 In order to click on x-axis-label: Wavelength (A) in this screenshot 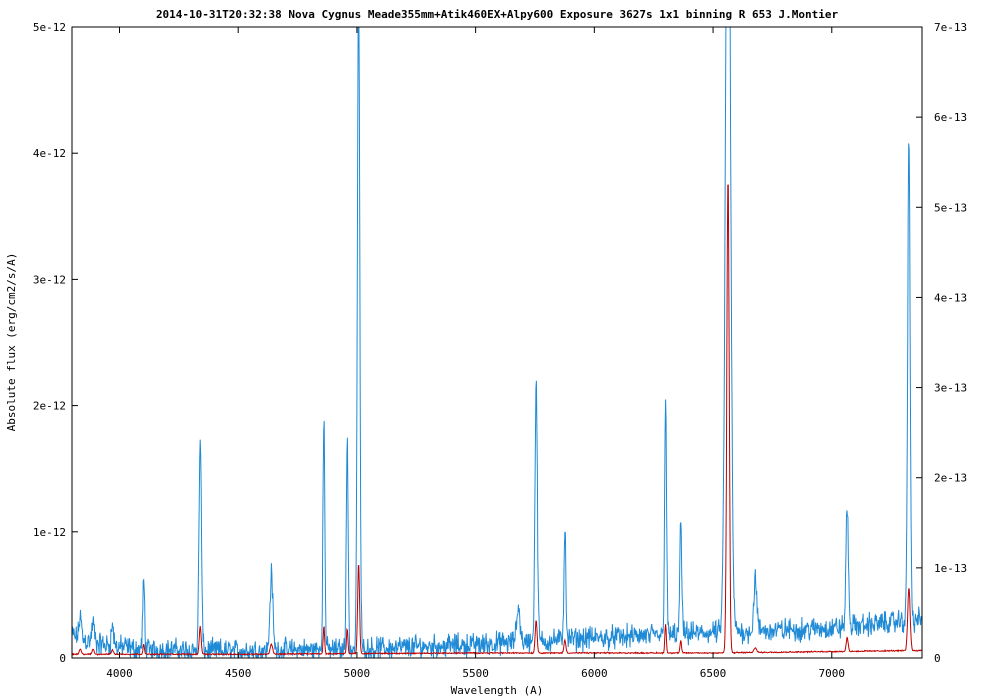, I will do `click(497, 690)`.